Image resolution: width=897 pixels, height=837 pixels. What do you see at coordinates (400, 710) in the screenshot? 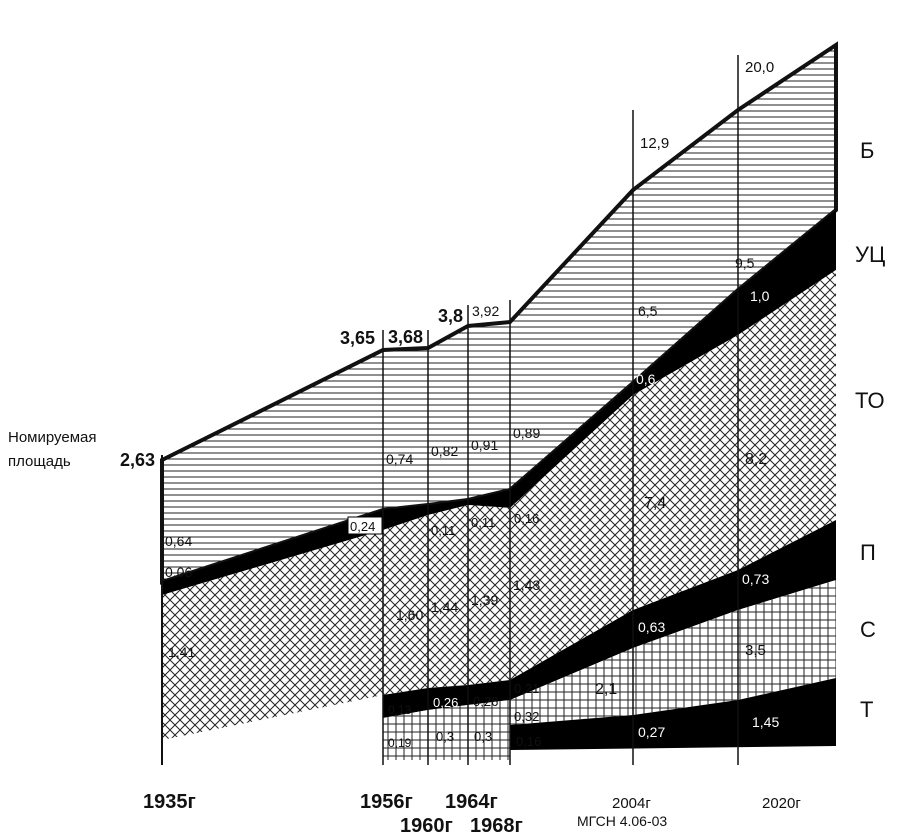
I see `data-label: 0,13` at bounding box center [400, 710].